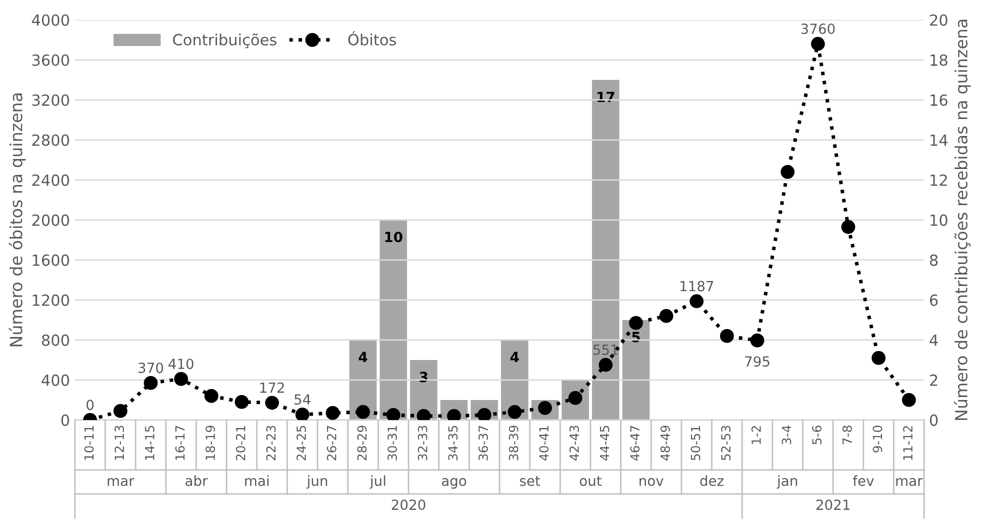  What do you see at coordinates (56, 340) in the screenshot?
I see `y-tick-label: 800` at bounding box center [56, 340].